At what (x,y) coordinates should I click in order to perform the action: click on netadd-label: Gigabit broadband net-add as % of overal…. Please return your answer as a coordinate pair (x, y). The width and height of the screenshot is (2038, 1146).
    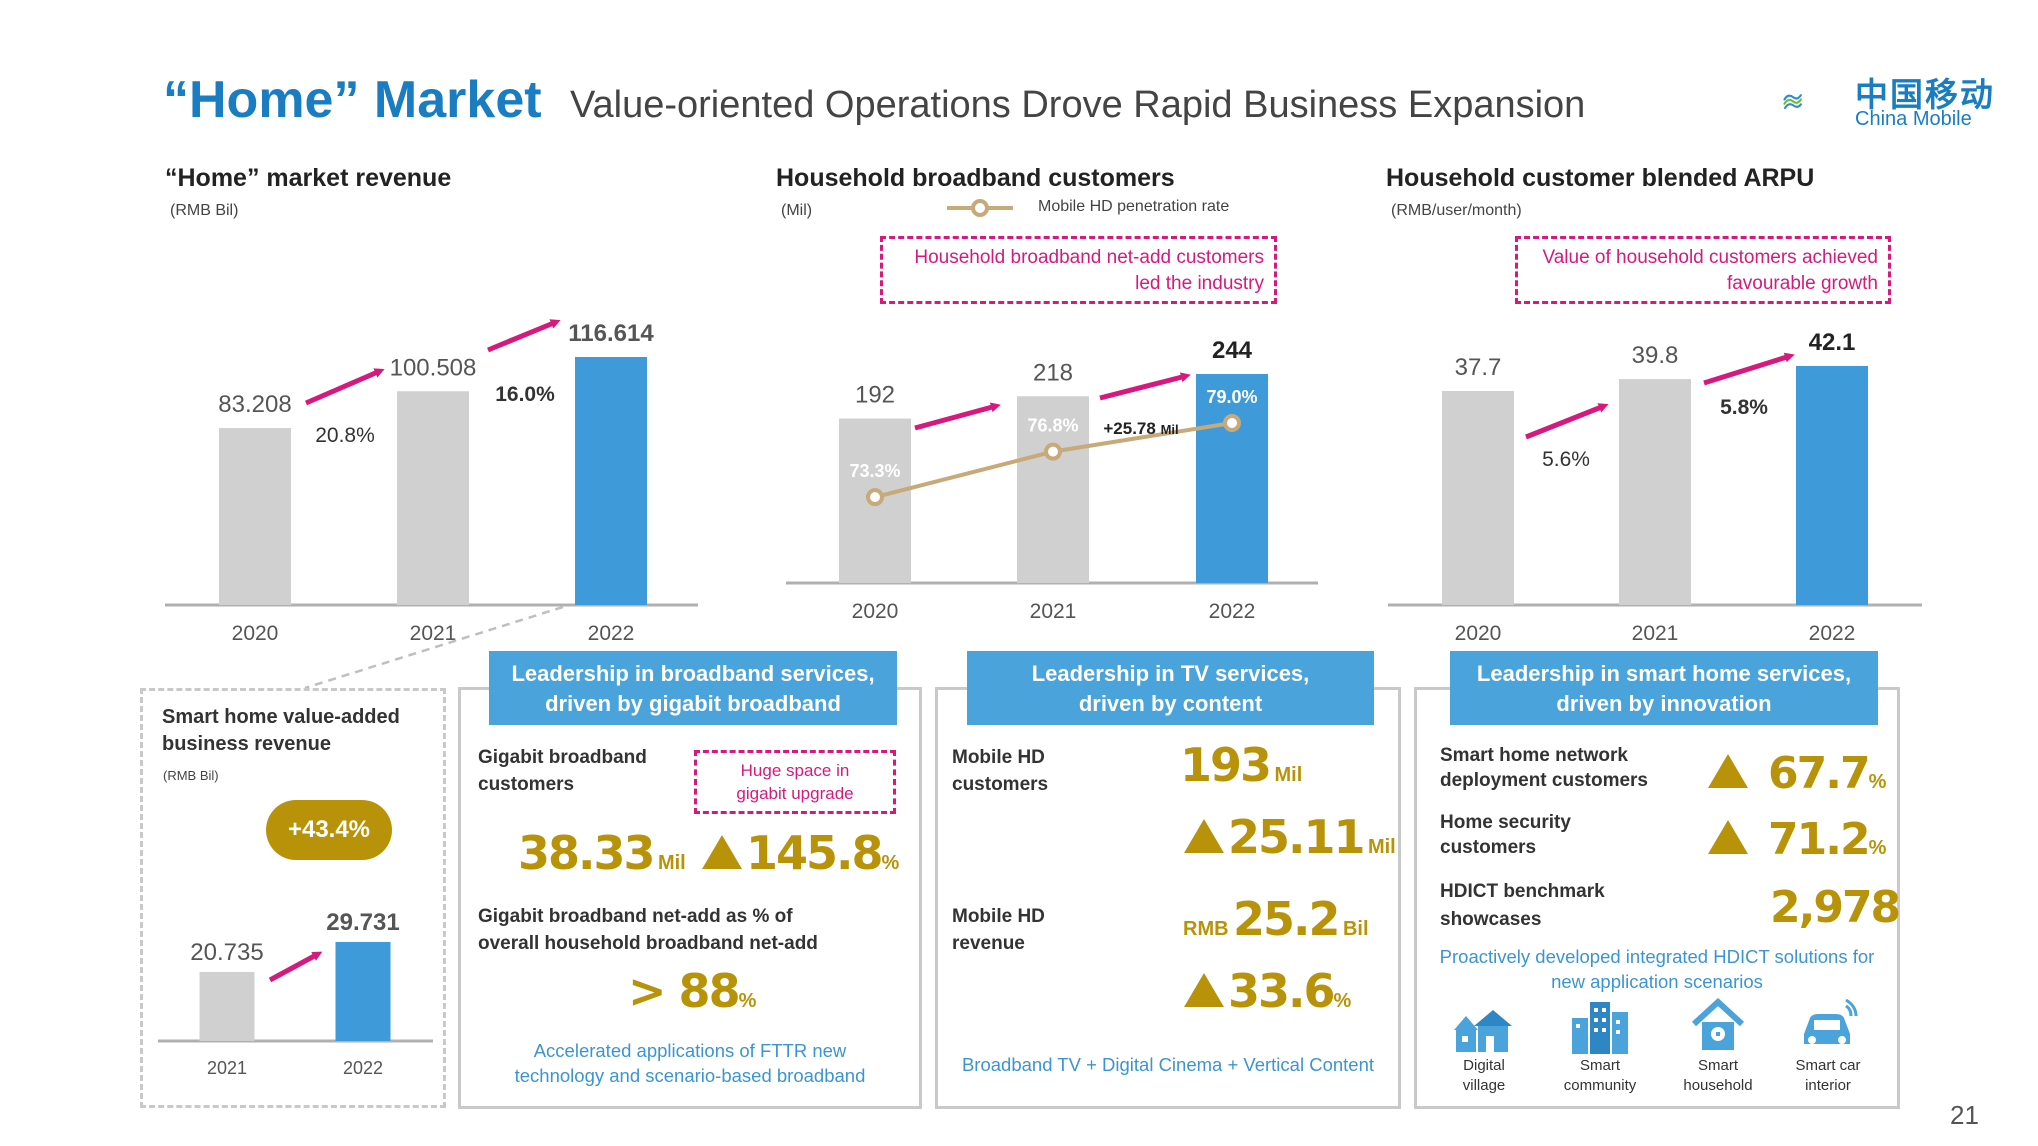
    Looking at the image, I should click on (648, 930).